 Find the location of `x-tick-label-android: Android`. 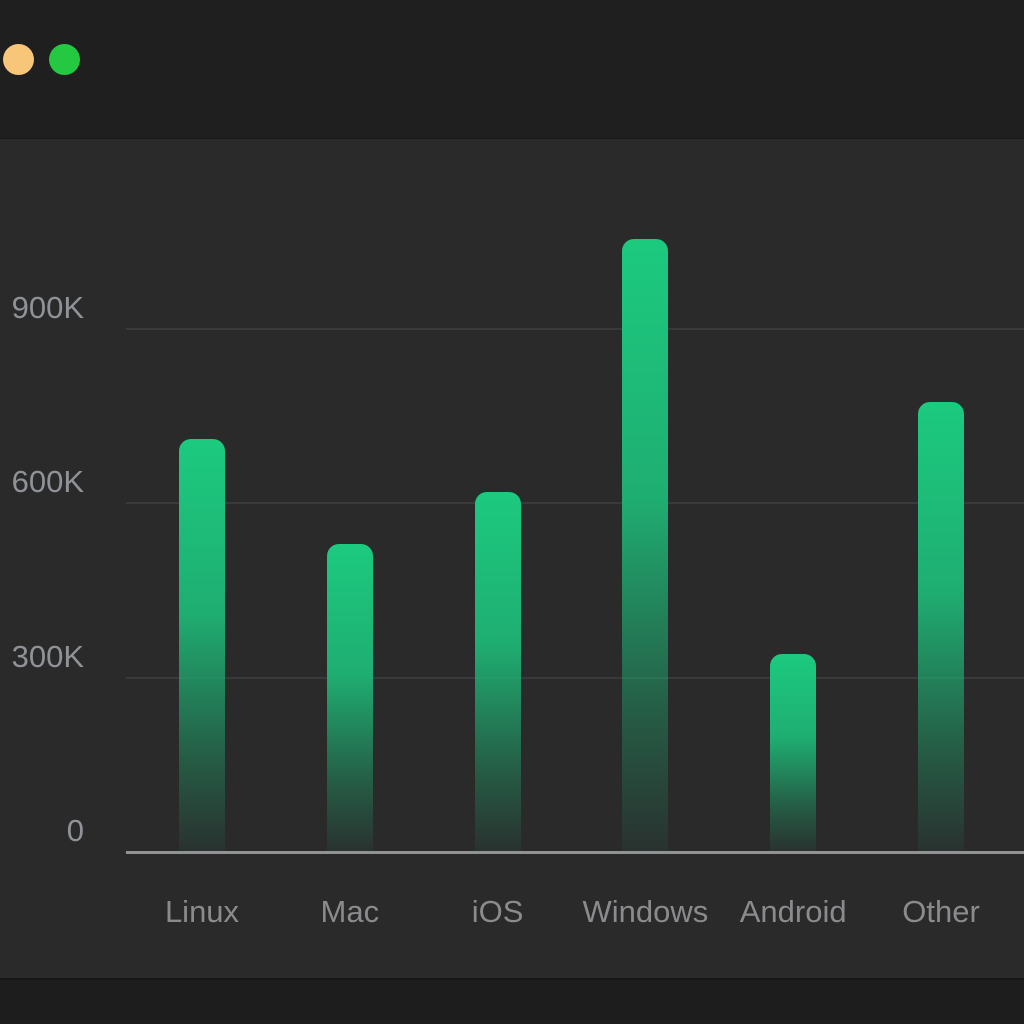

x-tick-label-android: Android is located at coordinates (793, 911).